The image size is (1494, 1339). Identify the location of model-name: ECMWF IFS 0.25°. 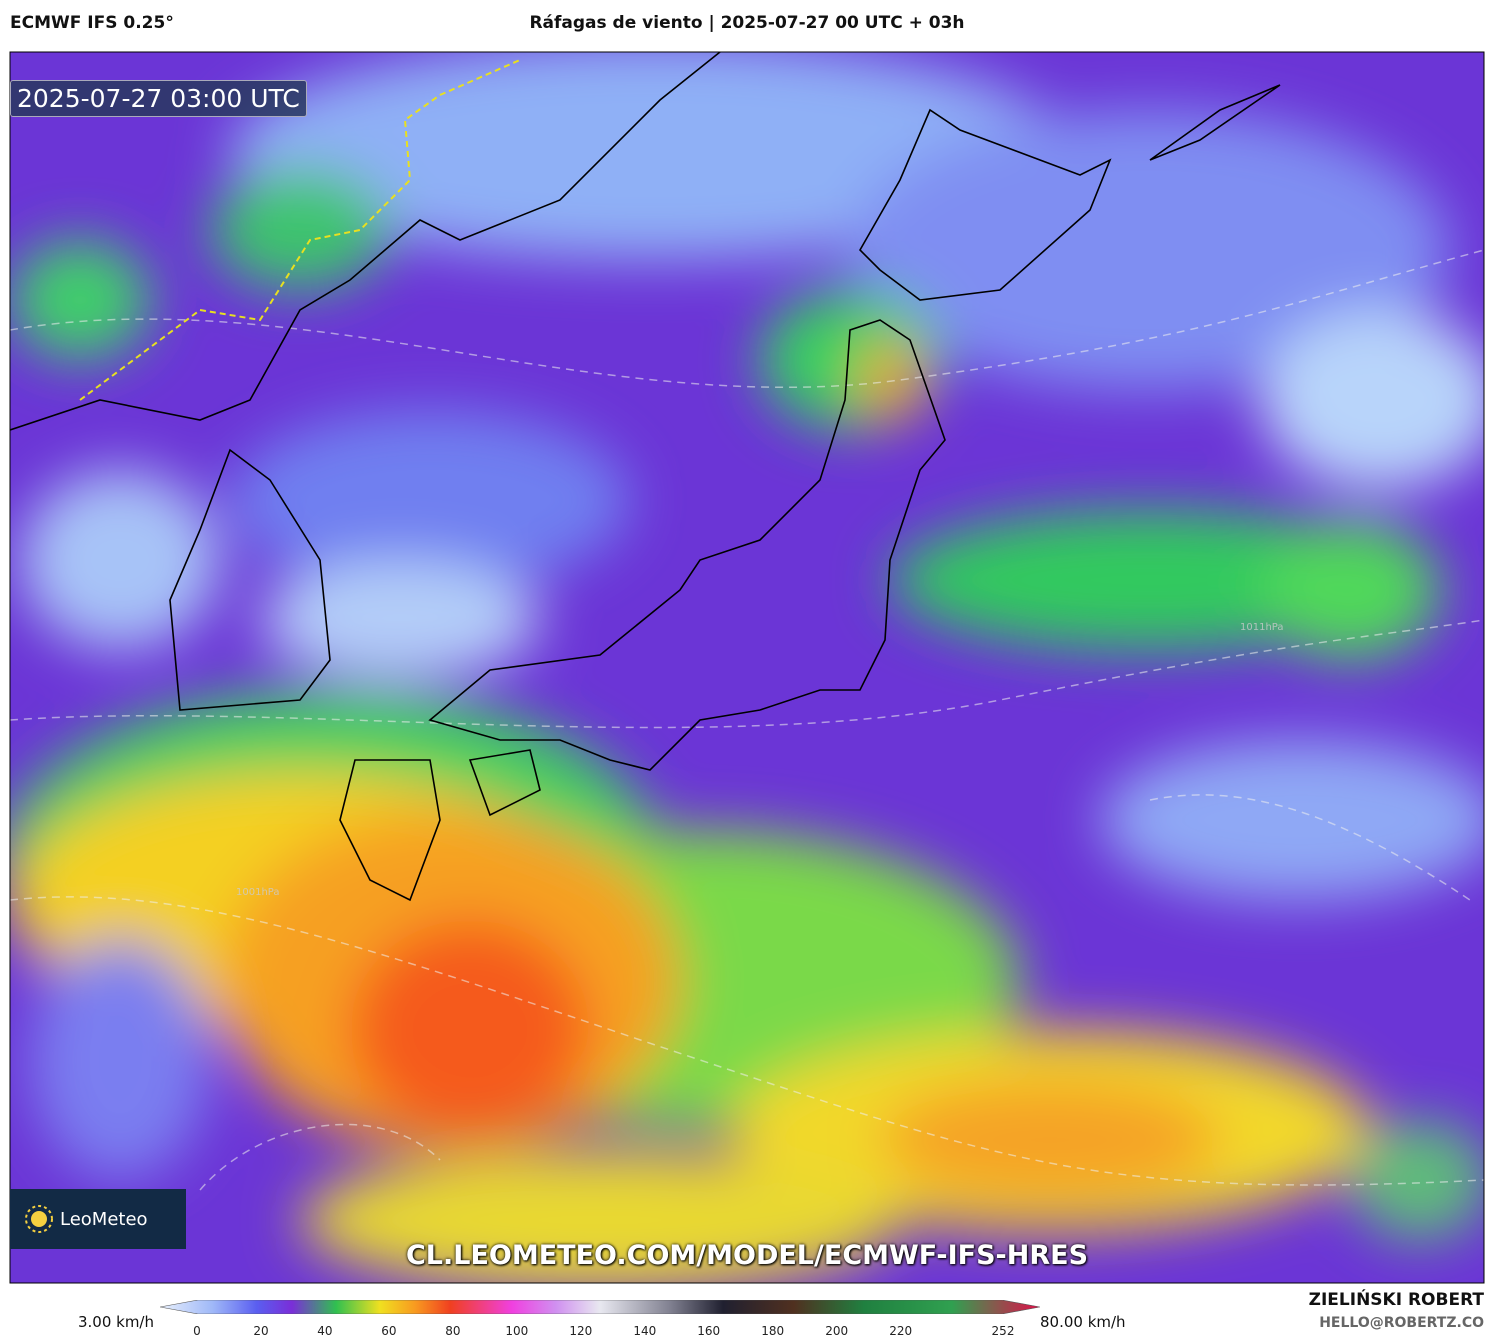
(92, 23).